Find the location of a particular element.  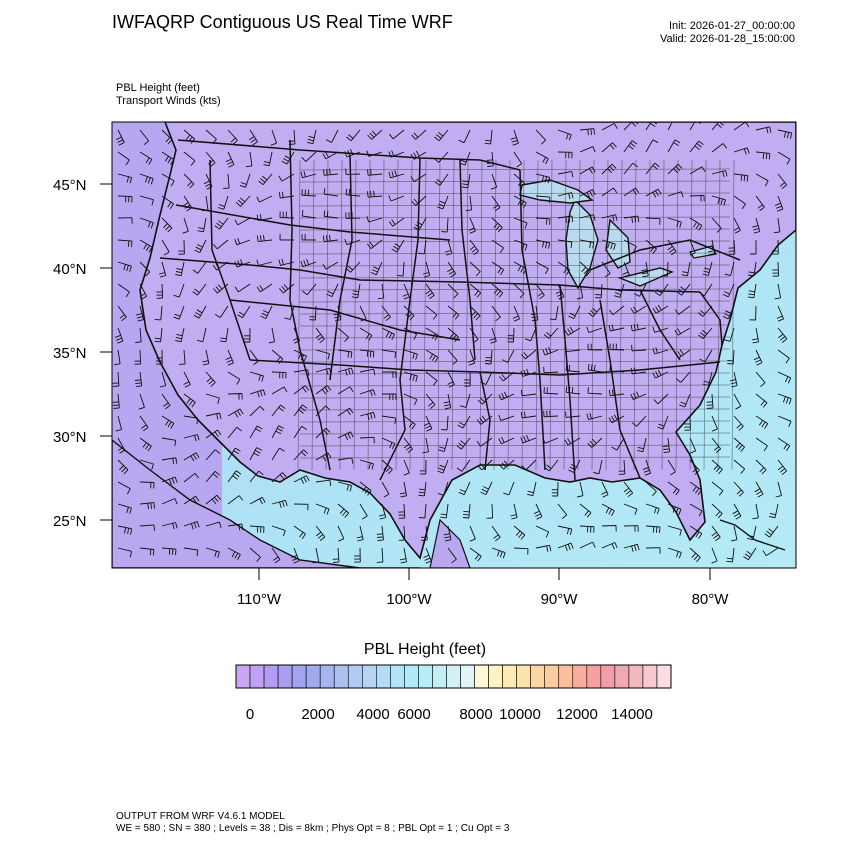

colorbar-tick-label: 0 is located at coordinates (250, 714).